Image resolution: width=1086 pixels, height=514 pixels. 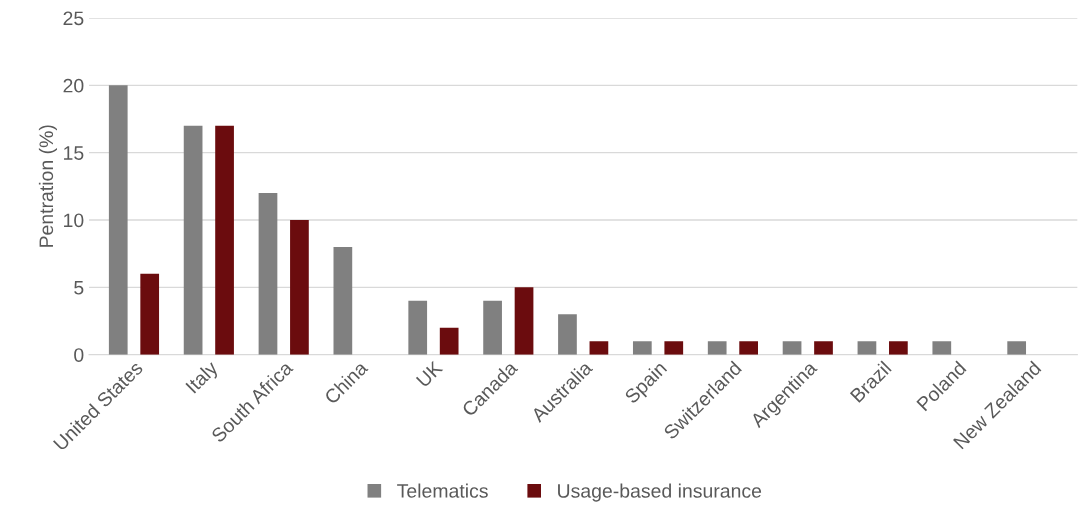 I want to click on y-axis-title: Pentration (%), so click(x=47, y=186).